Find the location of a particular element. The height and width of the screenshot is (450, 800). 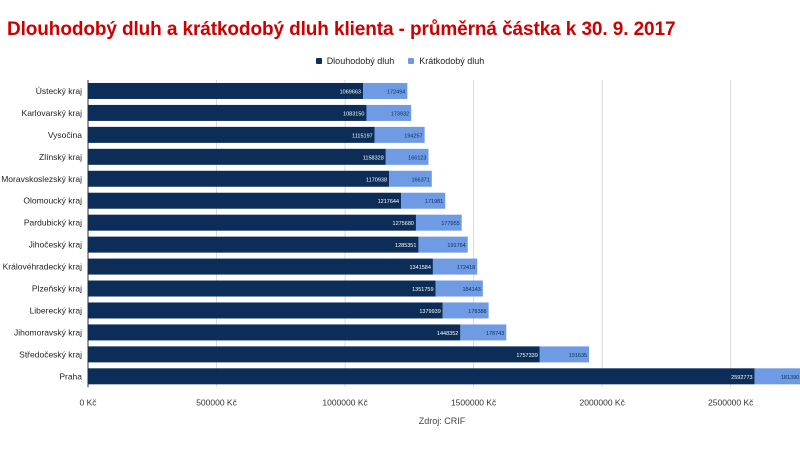

data-label-short: 178743 is located at coordinates (495, 334).